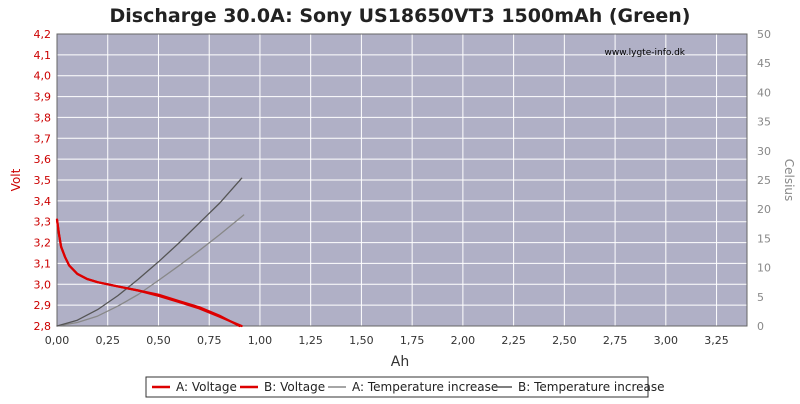 Image resolution: width=800 pixels, height=404 pixels. What do you see at coordinates (43, 263) in the screenshot?
I see `y-left-tick-label: 3,1` at bounding box center [43, 263].